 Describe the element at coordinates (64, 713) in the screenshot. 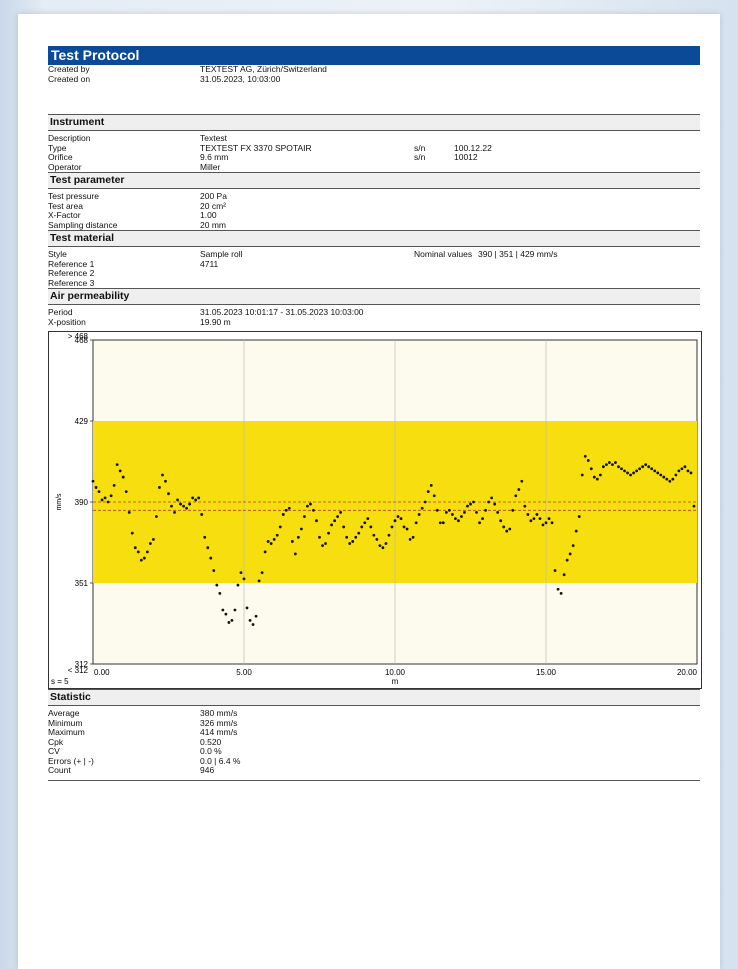

I see `row-label: Average` at that location.